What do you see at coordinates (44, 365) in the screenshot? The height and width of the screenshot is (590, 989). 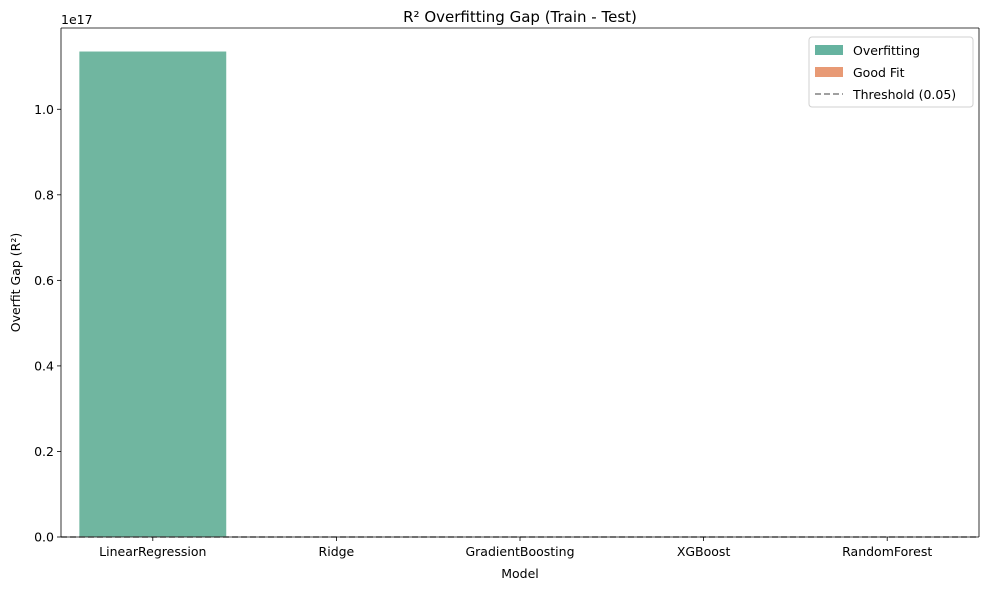 I see `y-tick-label: 0.4` at bounding box center [44, 365].